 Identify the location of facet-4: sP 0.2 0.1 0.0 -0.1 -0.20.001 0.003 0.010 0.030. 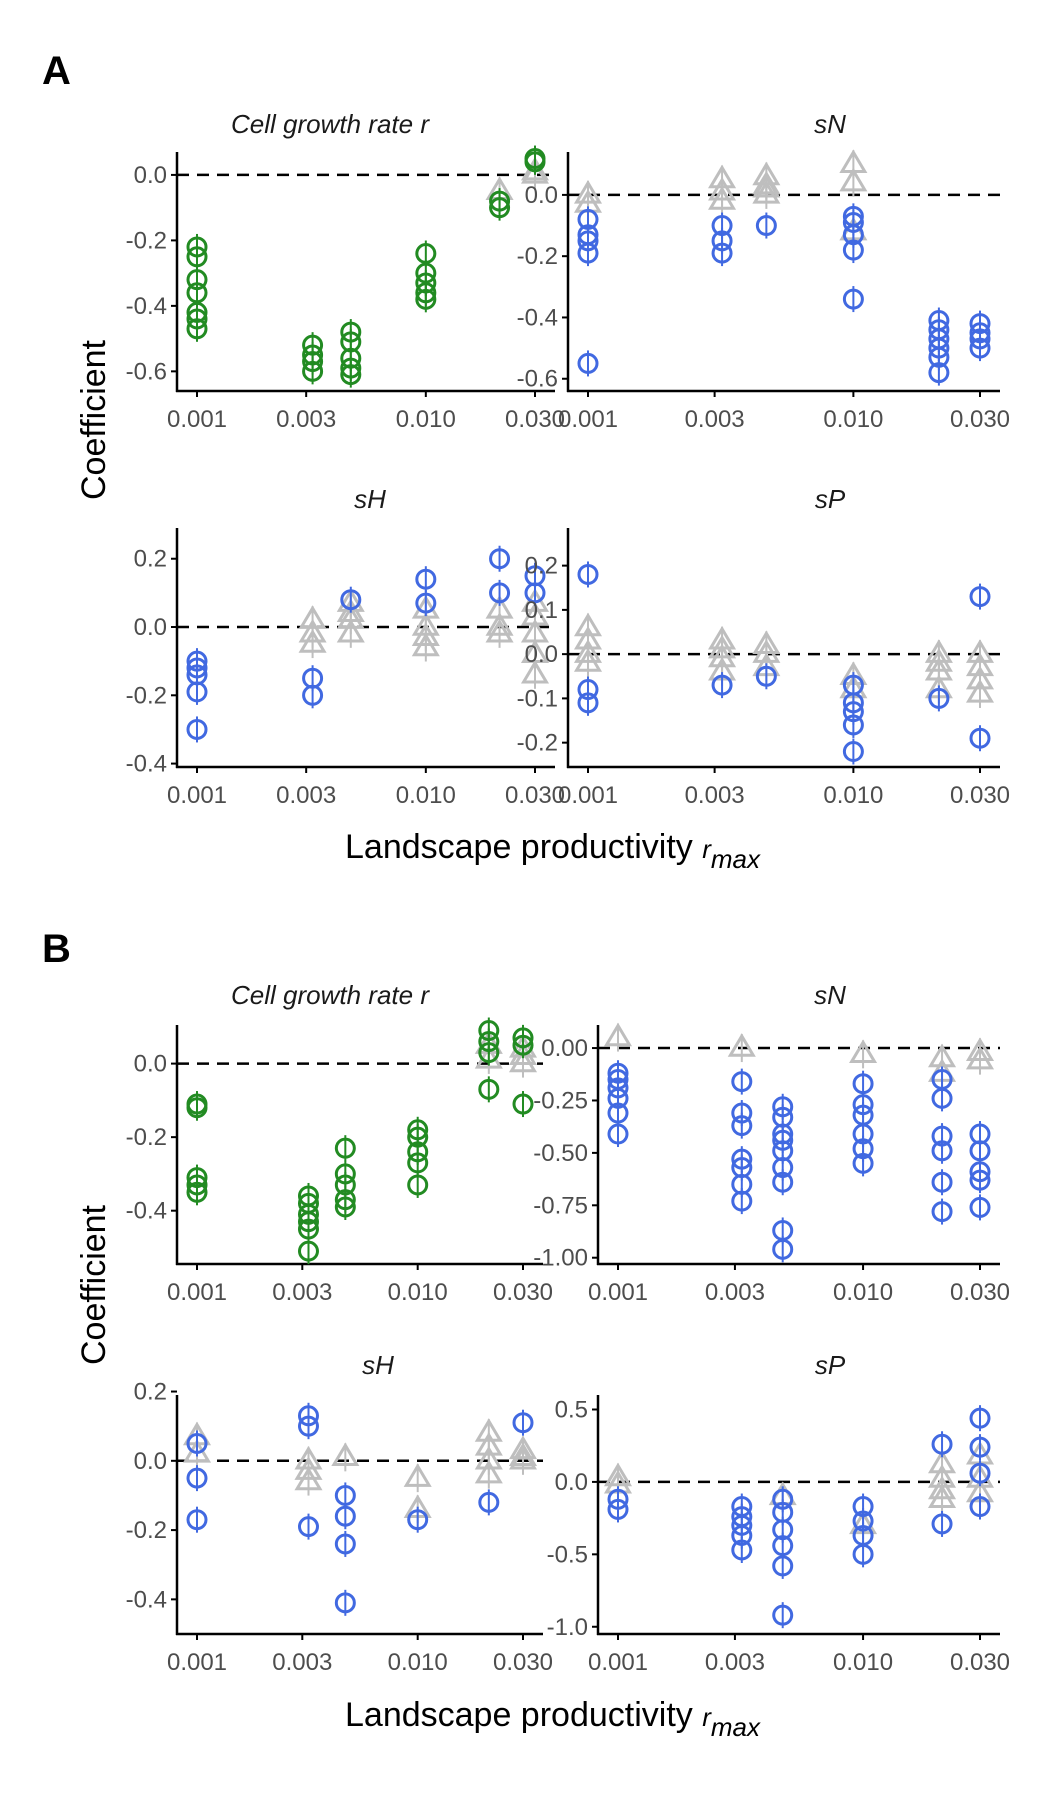
(763, 646).